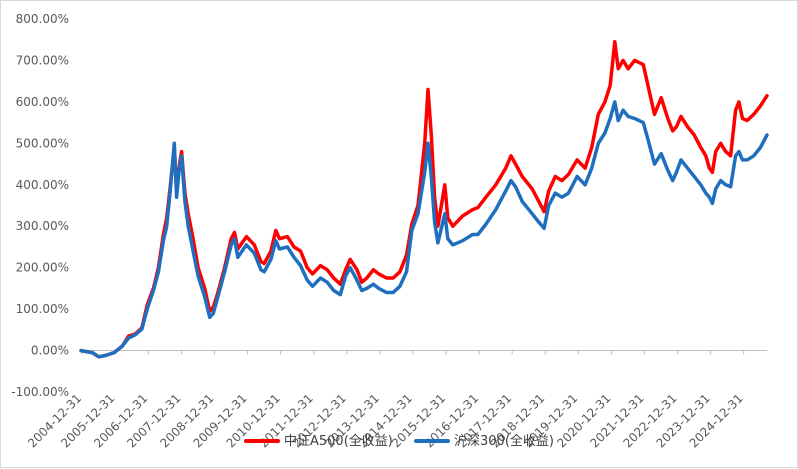 The image size is (798, 469). Describe the element at coordinates (42, 226) in the screenshot. I see `y-tick-label: 300.00%` at that location.